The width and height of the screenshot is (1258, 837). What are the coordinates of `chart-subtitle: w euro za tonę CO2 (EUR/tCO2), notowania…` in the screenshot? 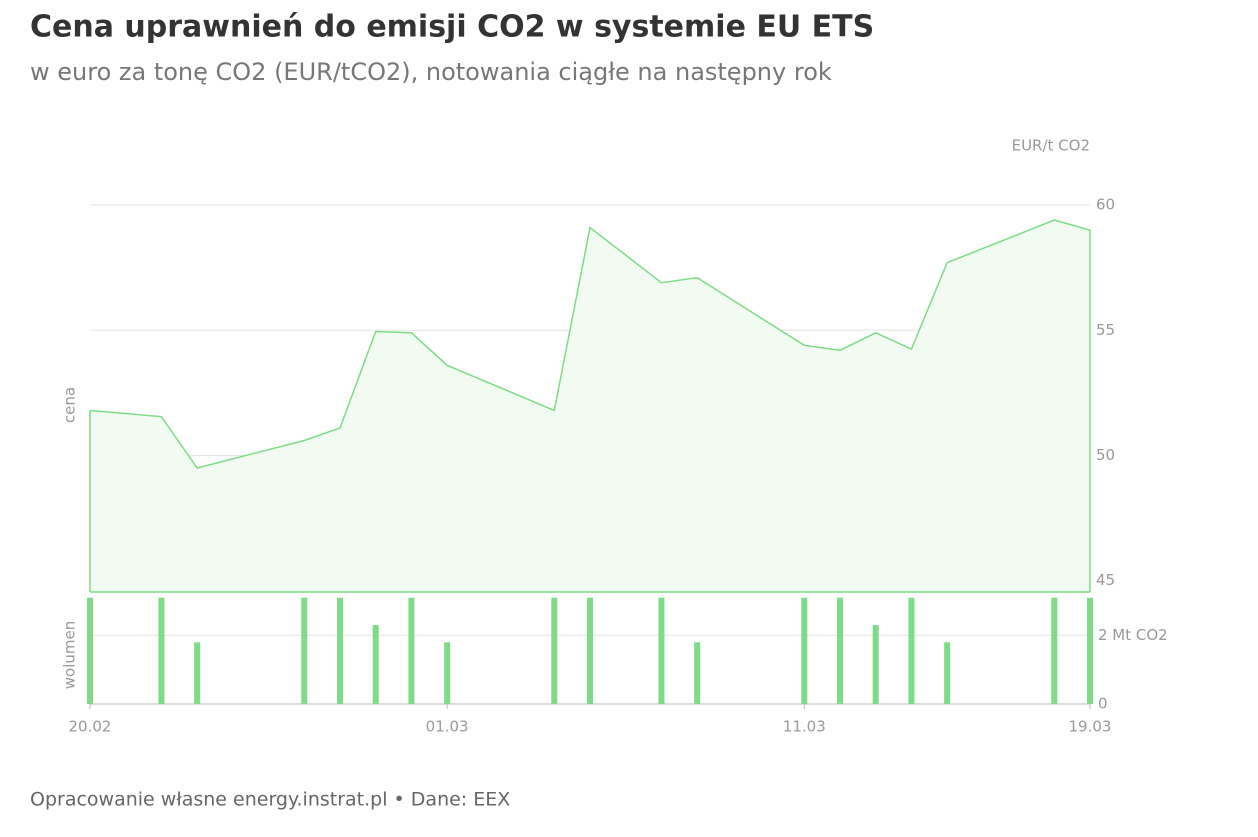 It's located at (431, 72).